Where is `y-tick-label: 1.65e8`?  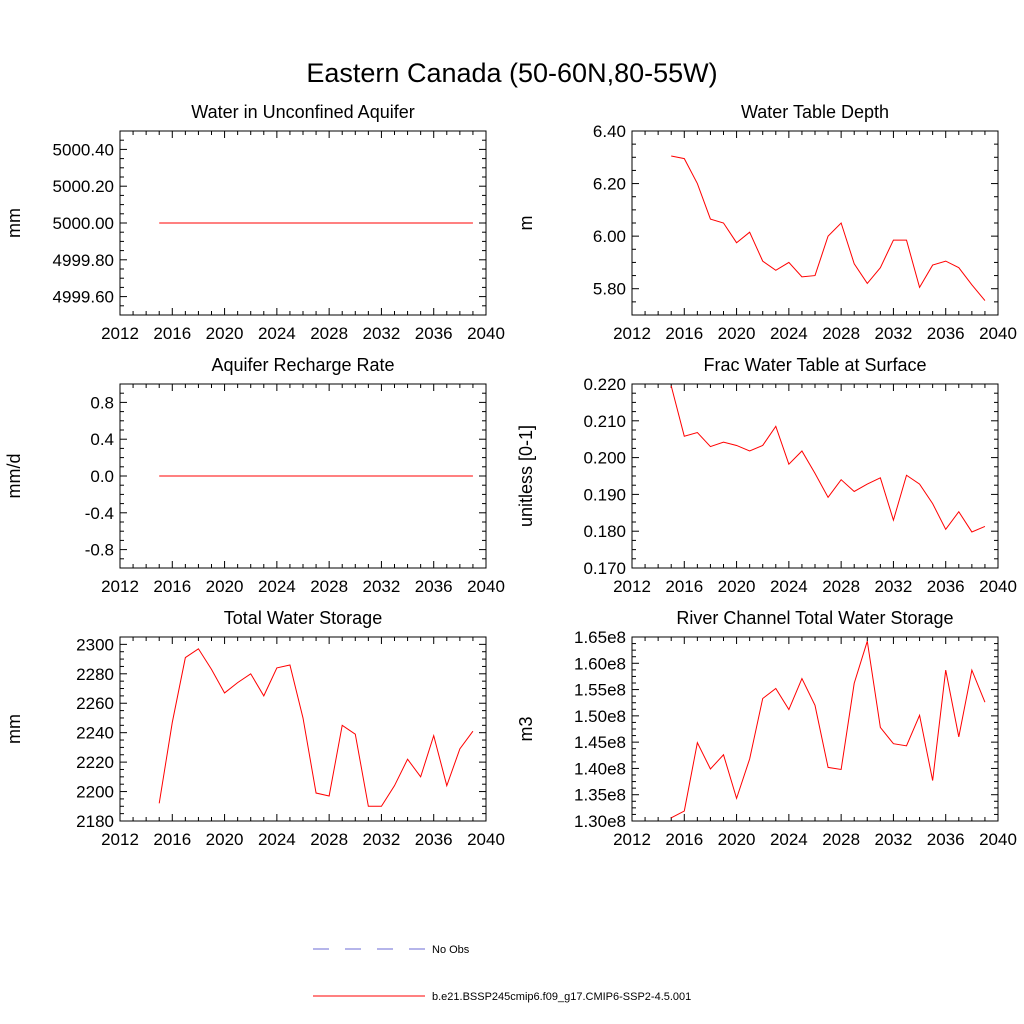
y-tick-label: 1.65e8 is located at coordinates (600, 637).